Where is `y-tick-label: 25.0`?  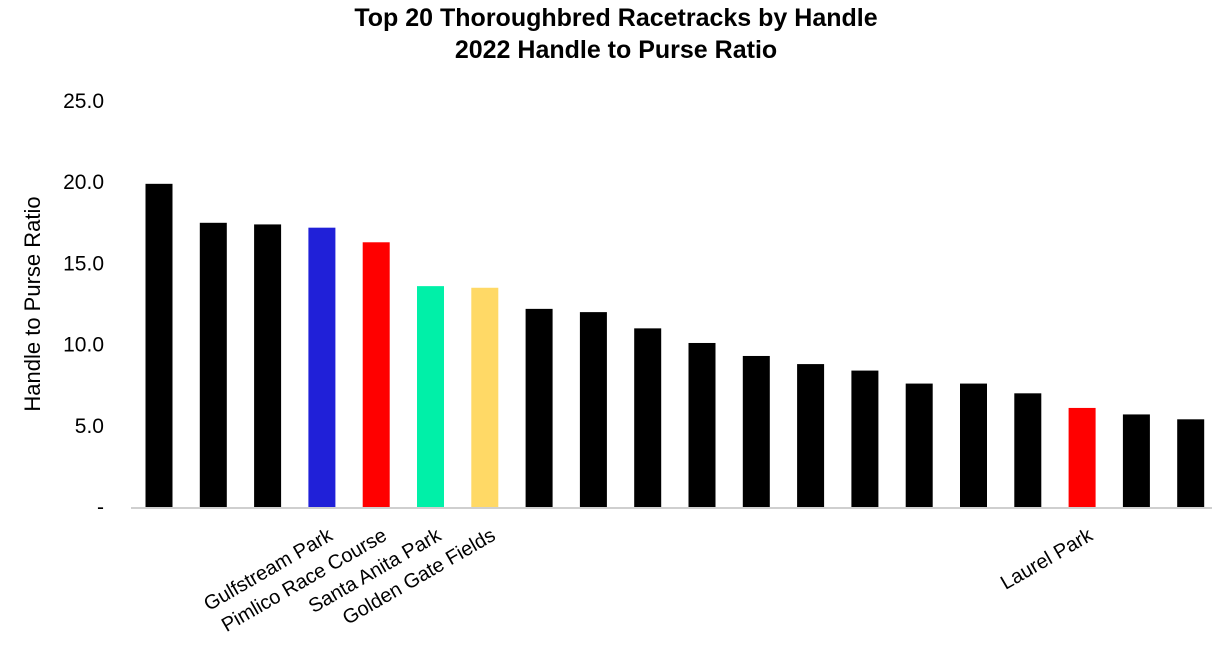
y-tick-label: 25.0 is located at coordinates (83, 101).